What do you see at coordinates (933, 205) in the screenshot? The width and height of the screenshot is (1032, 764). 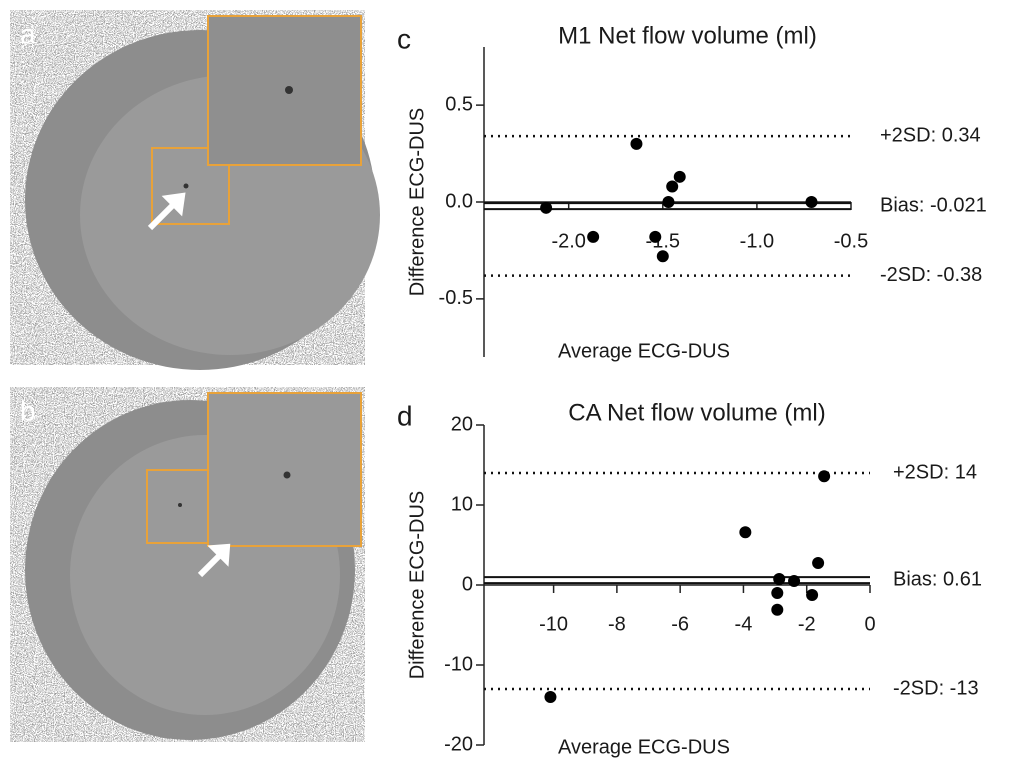 I see `reference-label: Bias: -0.021` at bounding box center [933, 205].